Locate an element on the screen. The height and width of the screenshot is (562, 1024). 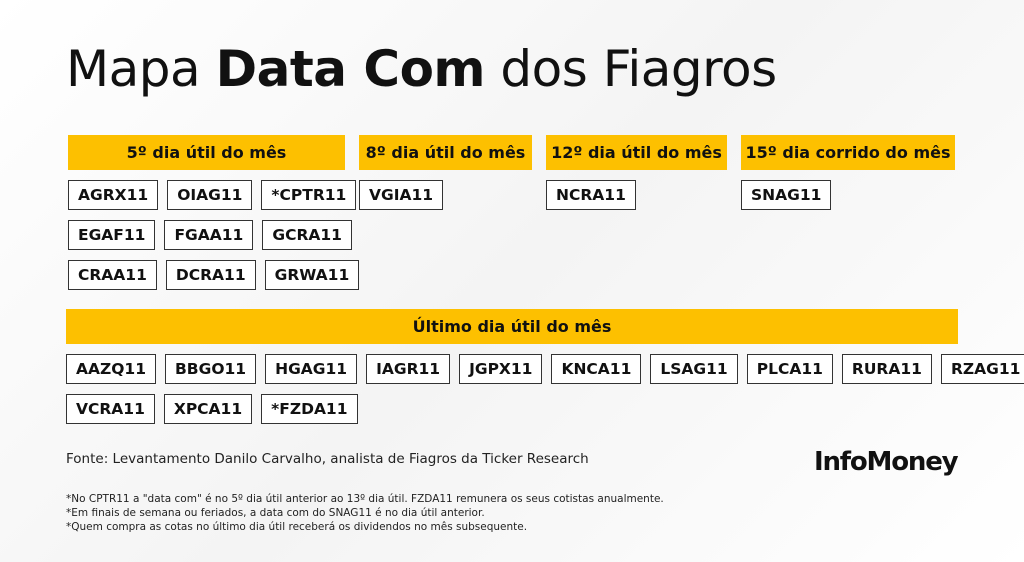
ticker-row: VGIA11 is located at coordinates (445, 195).